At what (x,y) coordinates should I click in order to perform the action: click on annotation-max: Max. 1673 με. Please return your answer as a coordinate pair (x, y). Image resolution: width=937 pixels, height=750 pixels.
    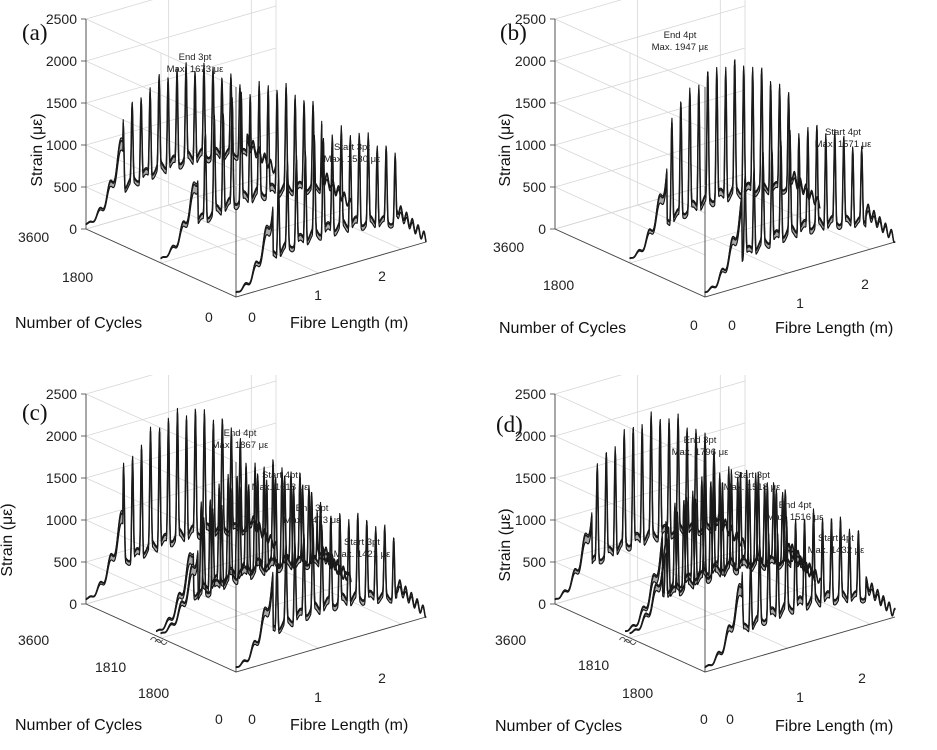
    Looking at the image, I should click on (195, 69).